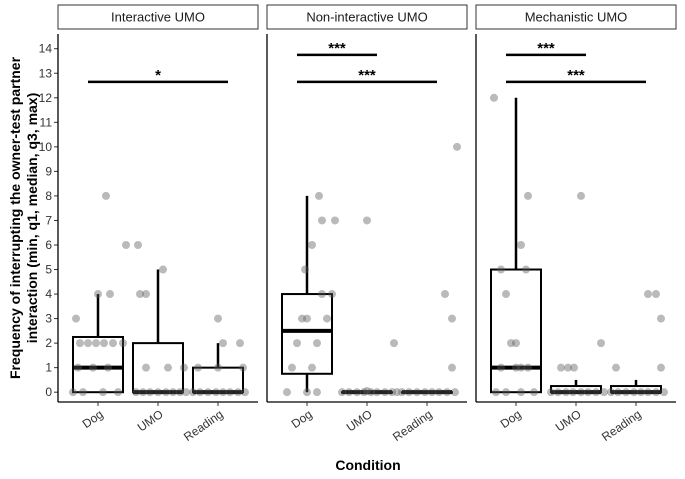  Describe the element at coordinates (48, 343) in the screenshot. I see `y-tick-label: 2` at that location.